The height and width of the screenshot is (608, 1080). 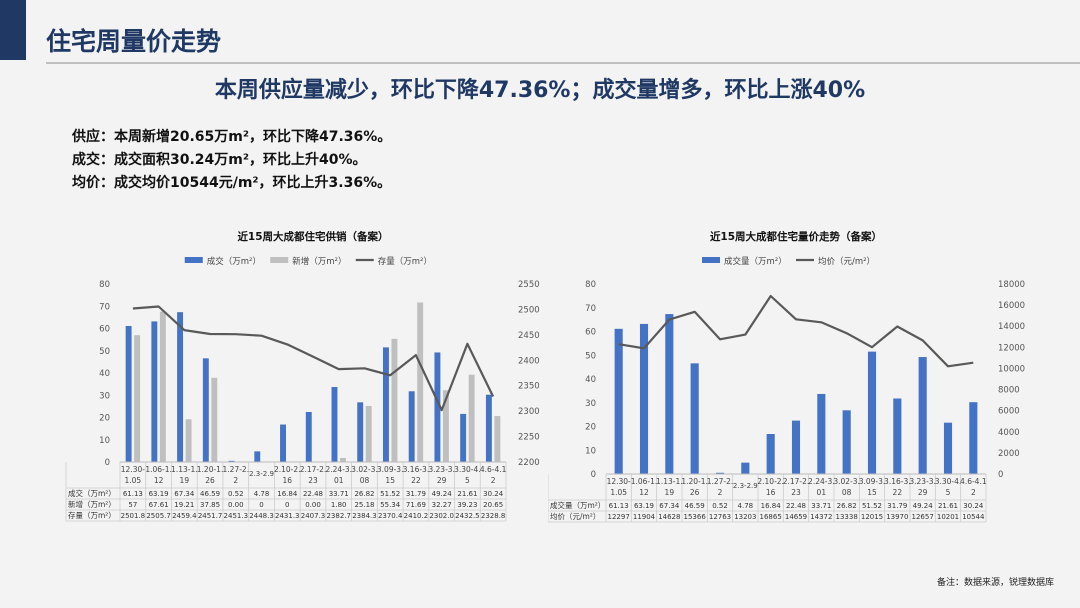 I want to click on table-cell: 12297, so click(x=619, y=517).